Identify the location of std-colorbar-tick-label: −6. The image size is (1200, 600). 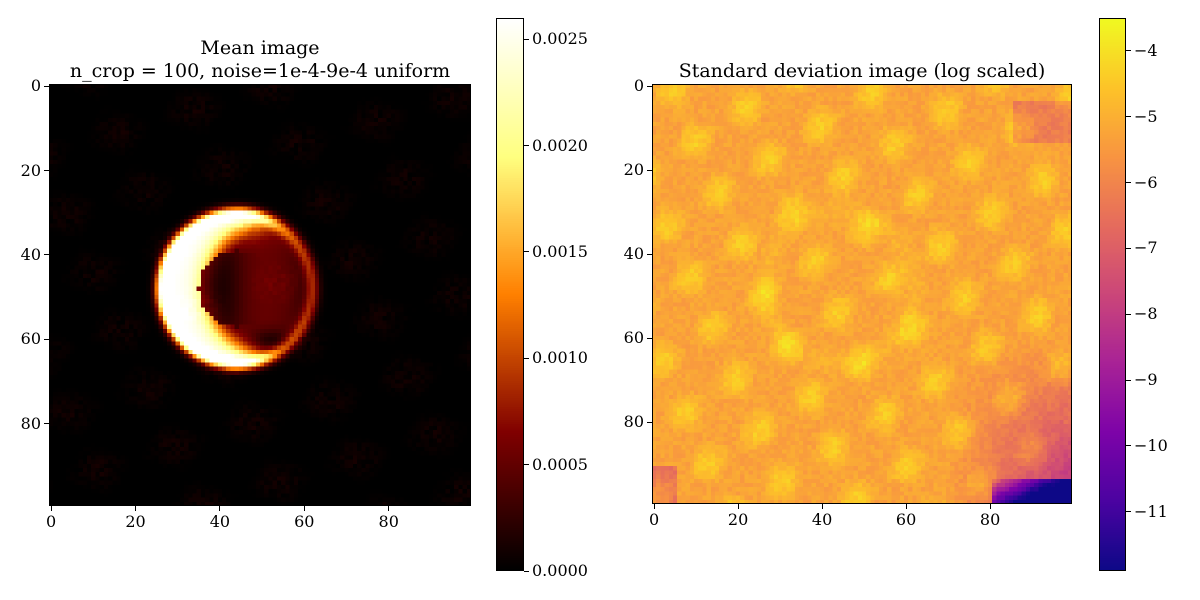
(1146, 182).